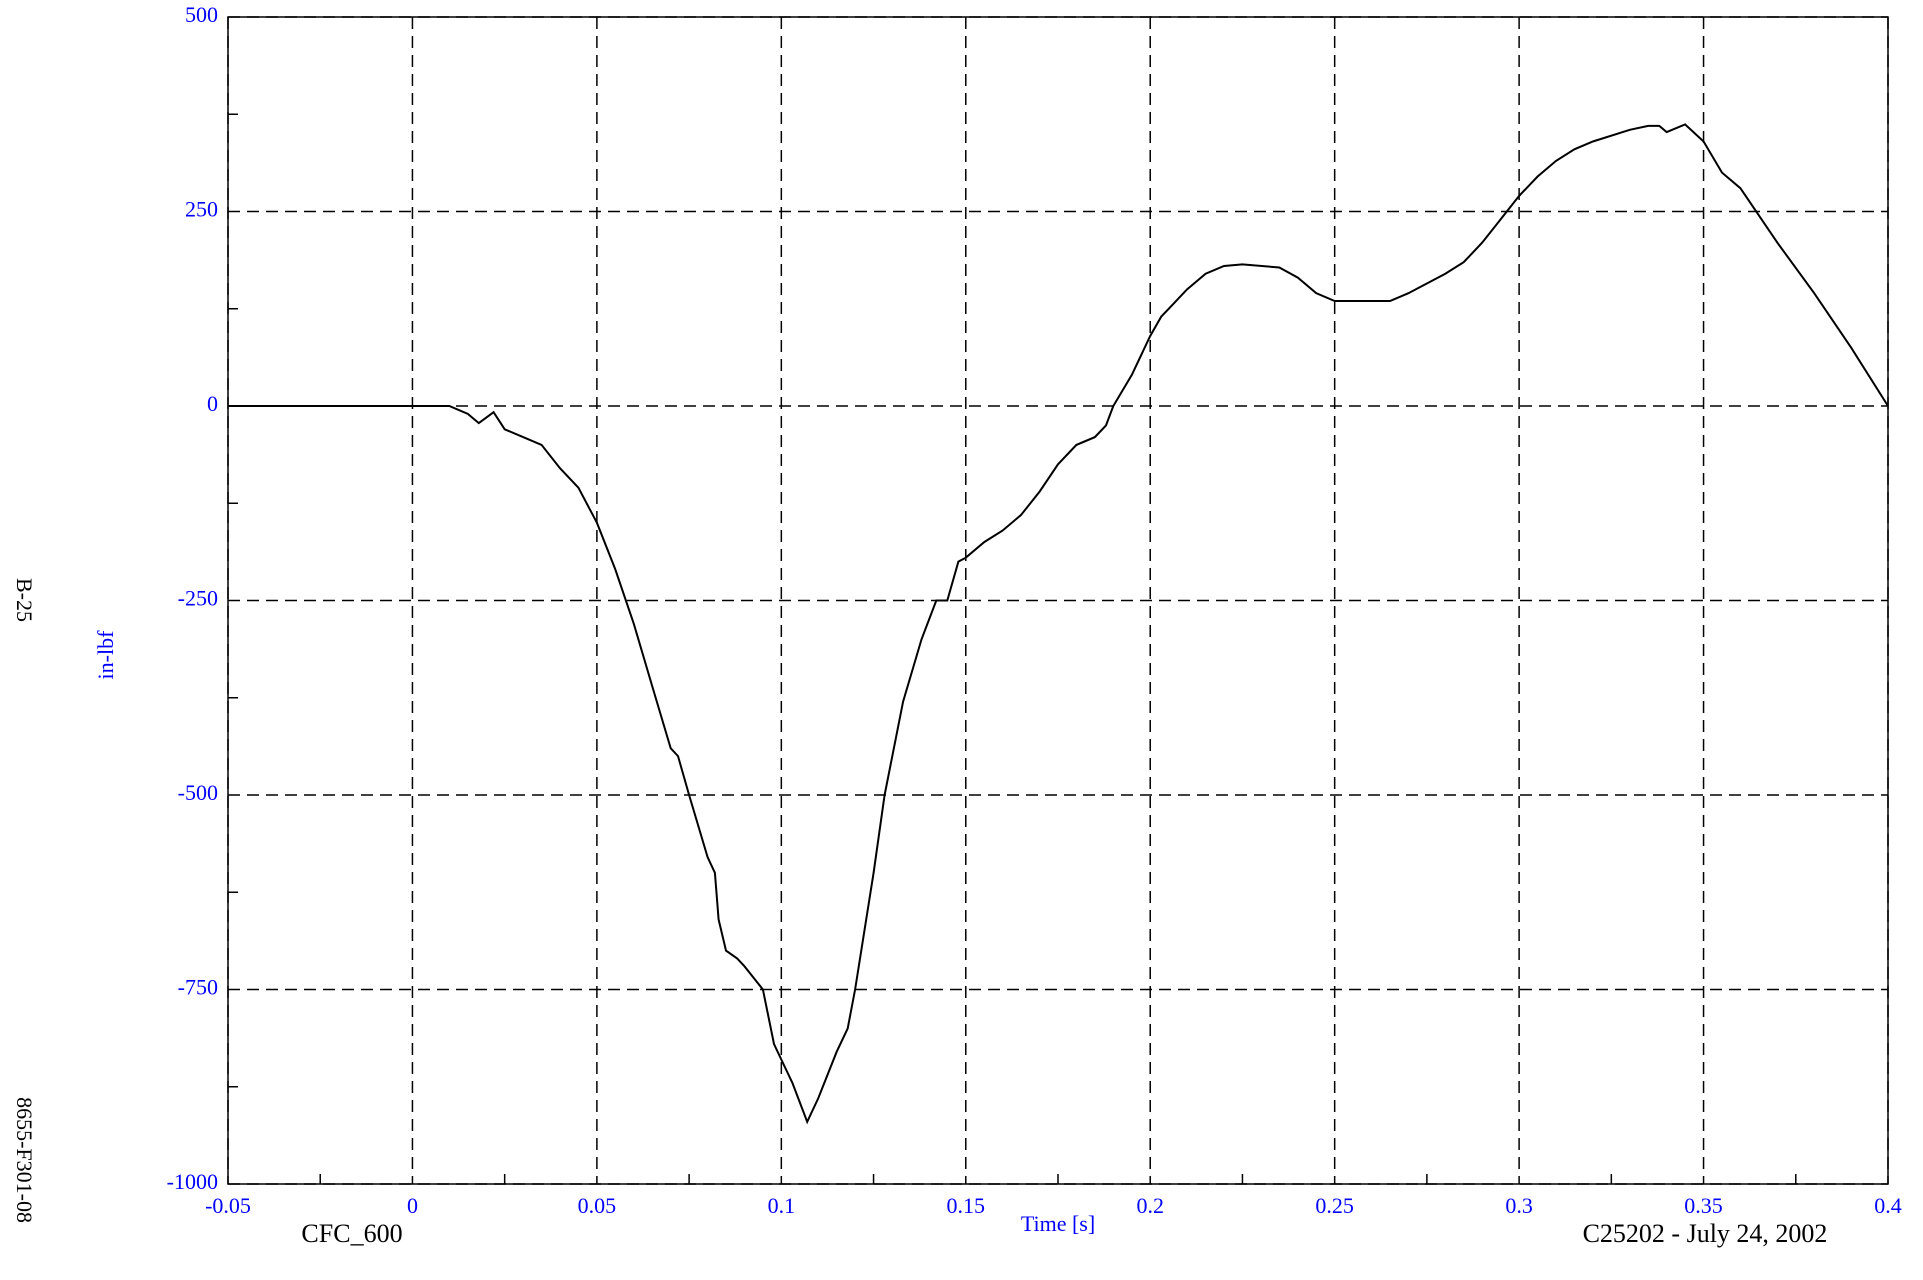  Describe the element at coordinates (198, 987) in the screenshot. I see `y-tick-label: -750` at that location.